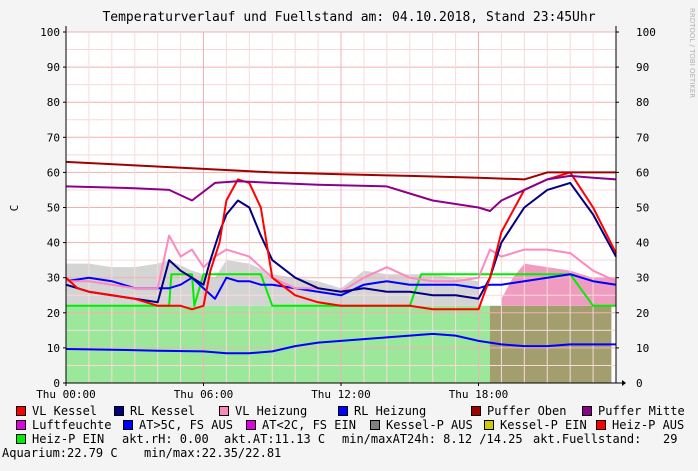 Image resolution: width=698 pixels, height=471 pixels. I want to click on y-tick-label-right: 70, so click(642, 137).